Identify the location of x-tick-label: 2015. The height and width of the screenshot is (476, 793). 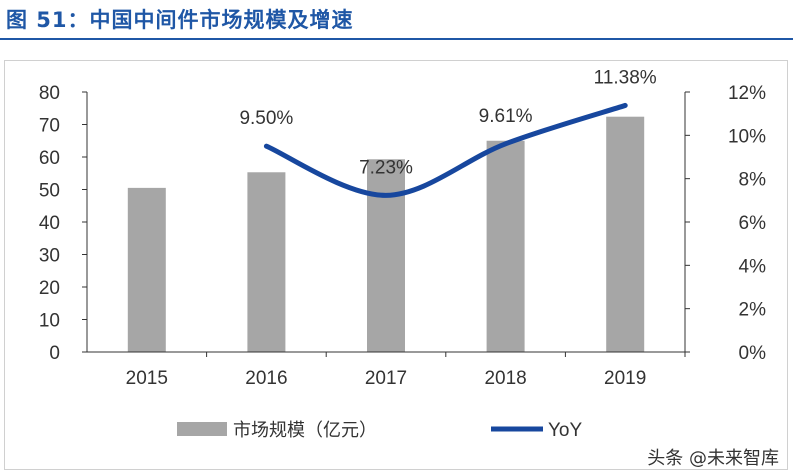
(147, 378).